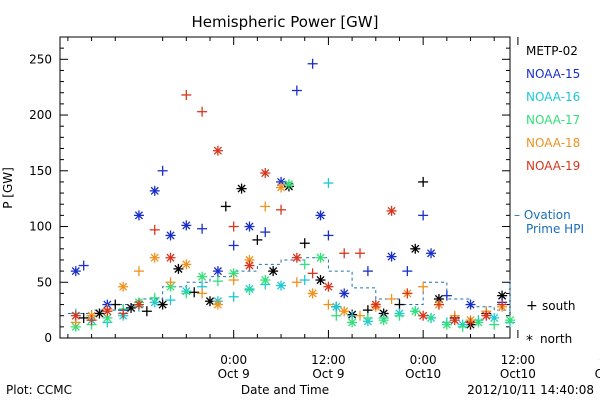 This screenshot has height=400, width=600. Describe the element at coordinates (597, 374) in the screenshot. I see `x-tick-date-label: Oct11` at that location.